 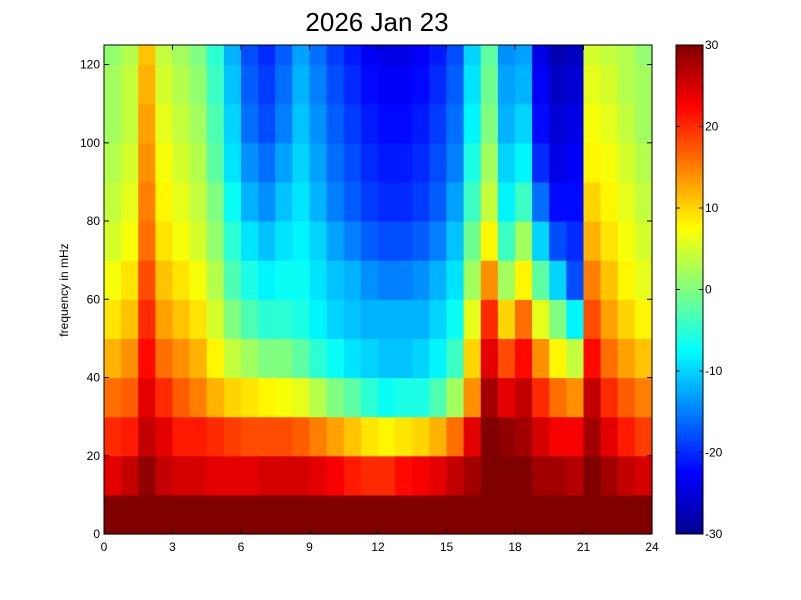 I want to click on x-tick-label: 12, so click(x=378, y=547).